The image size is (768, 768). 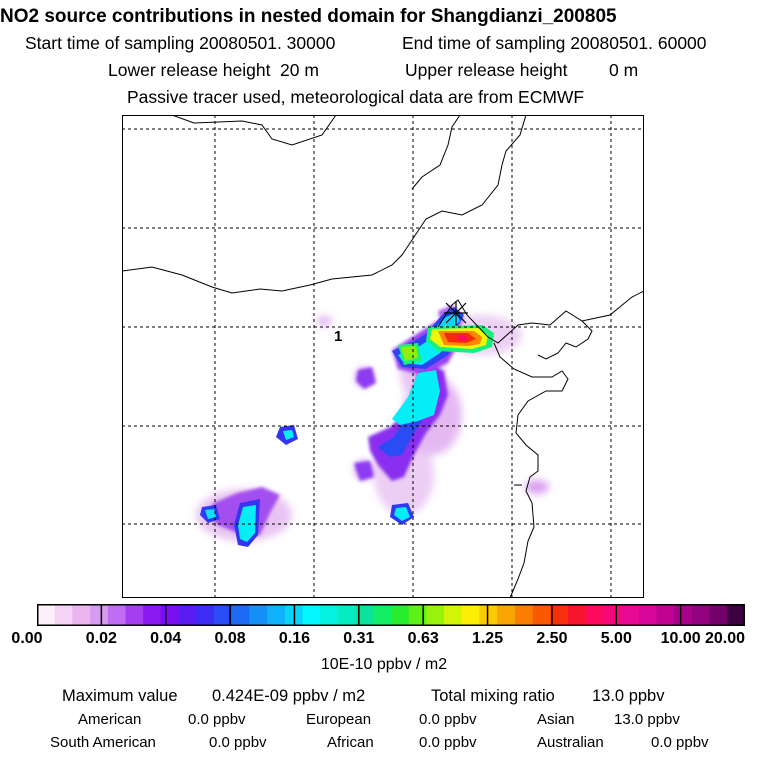 I want to click on colorbar-tick-label: 10.00, so click(x=680, y=638).